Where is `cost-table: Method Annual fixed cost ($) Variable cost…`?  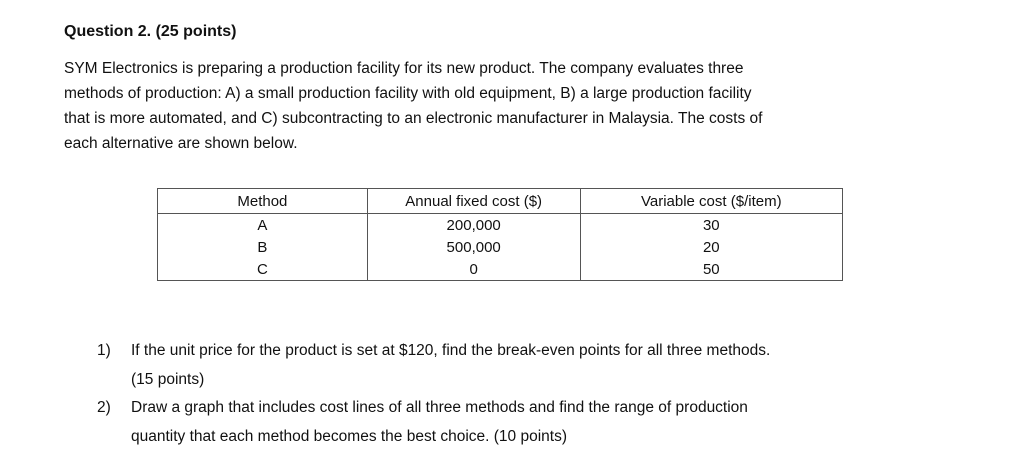 cost-table: Method Annual fixed cost ($) Variable cost… is located at coordinates (500, 234).